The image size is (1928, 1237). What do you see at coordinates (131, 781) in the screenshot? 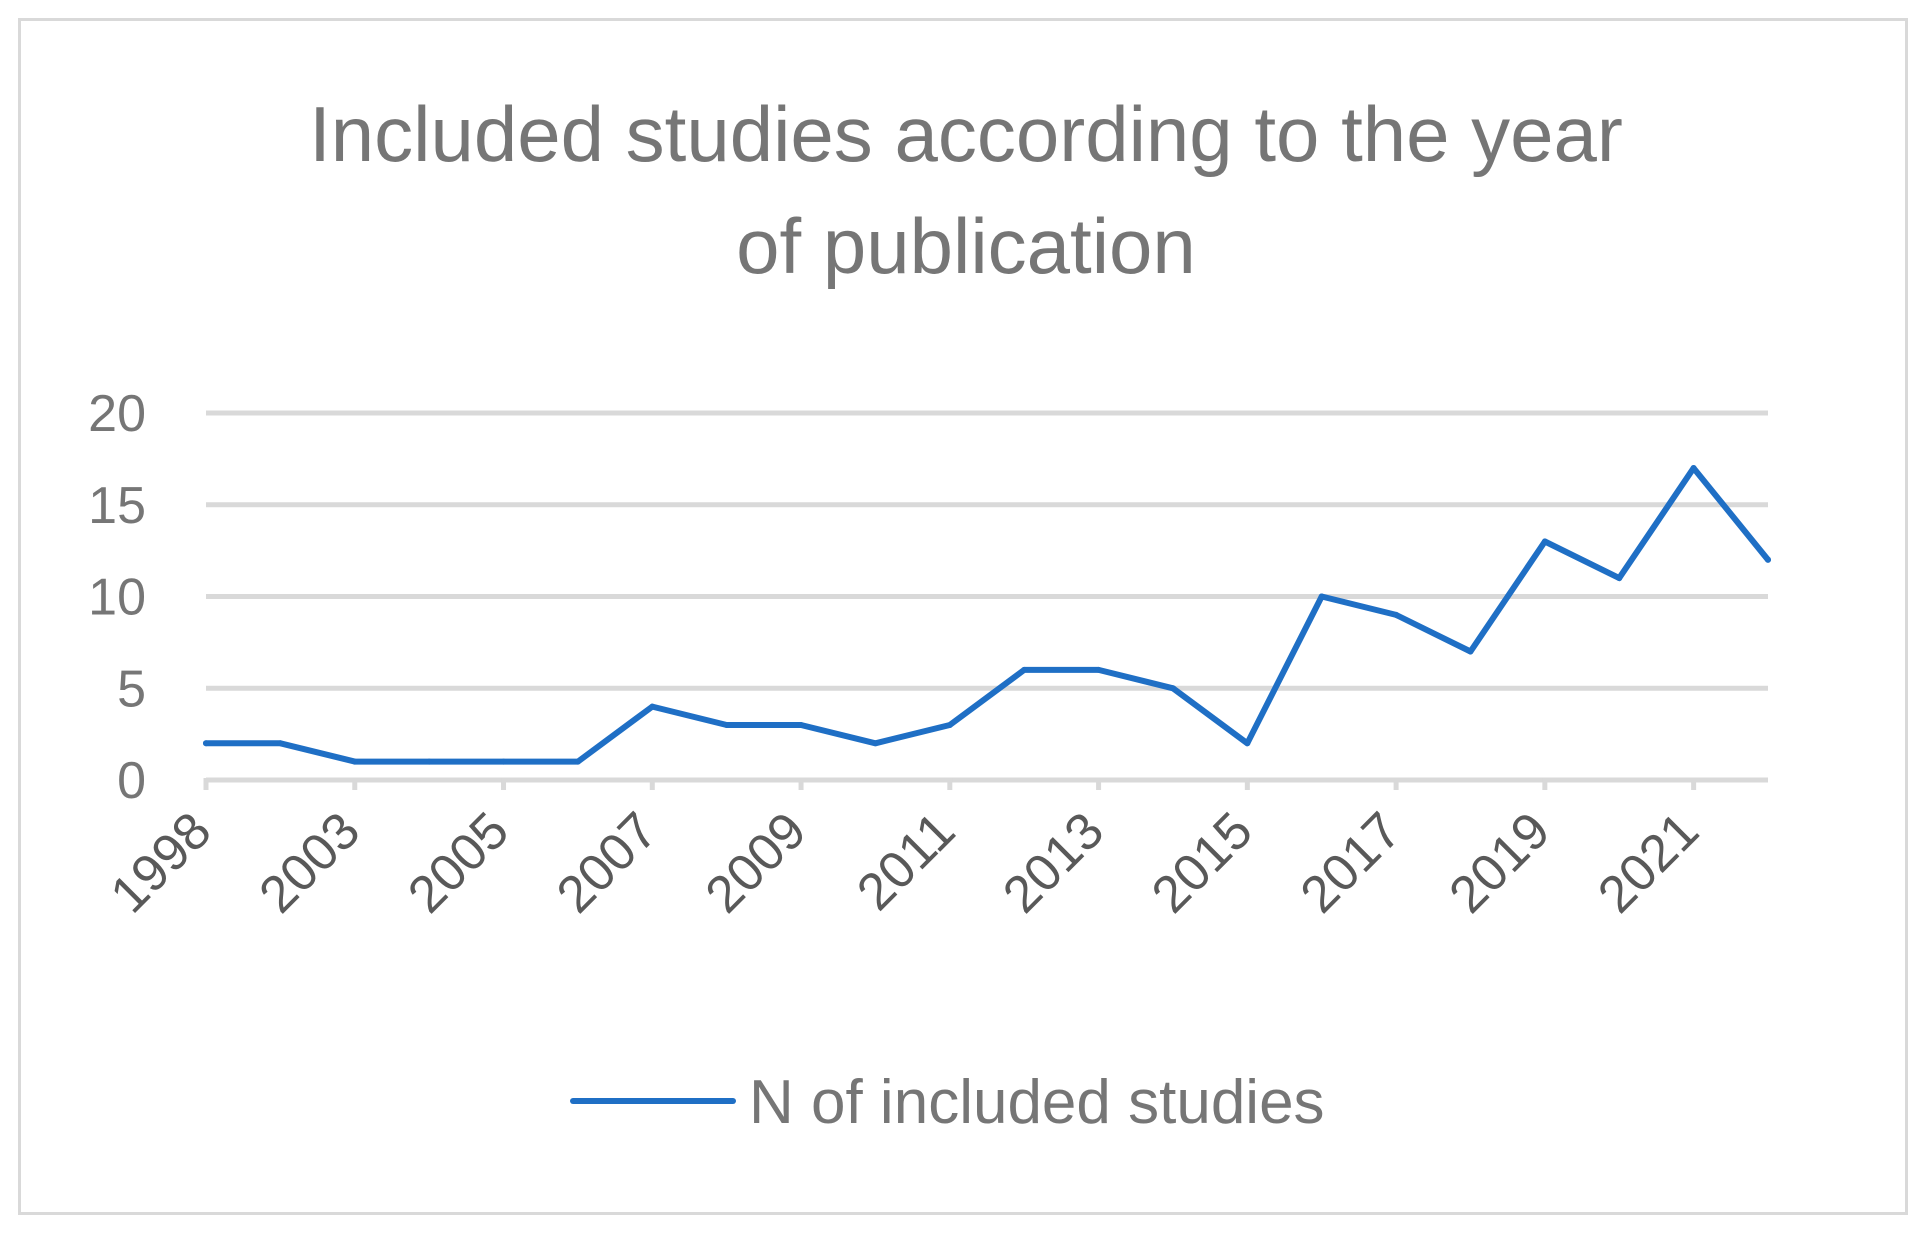
I see `y-tick-label: 0` at bounding box center [131, 781].